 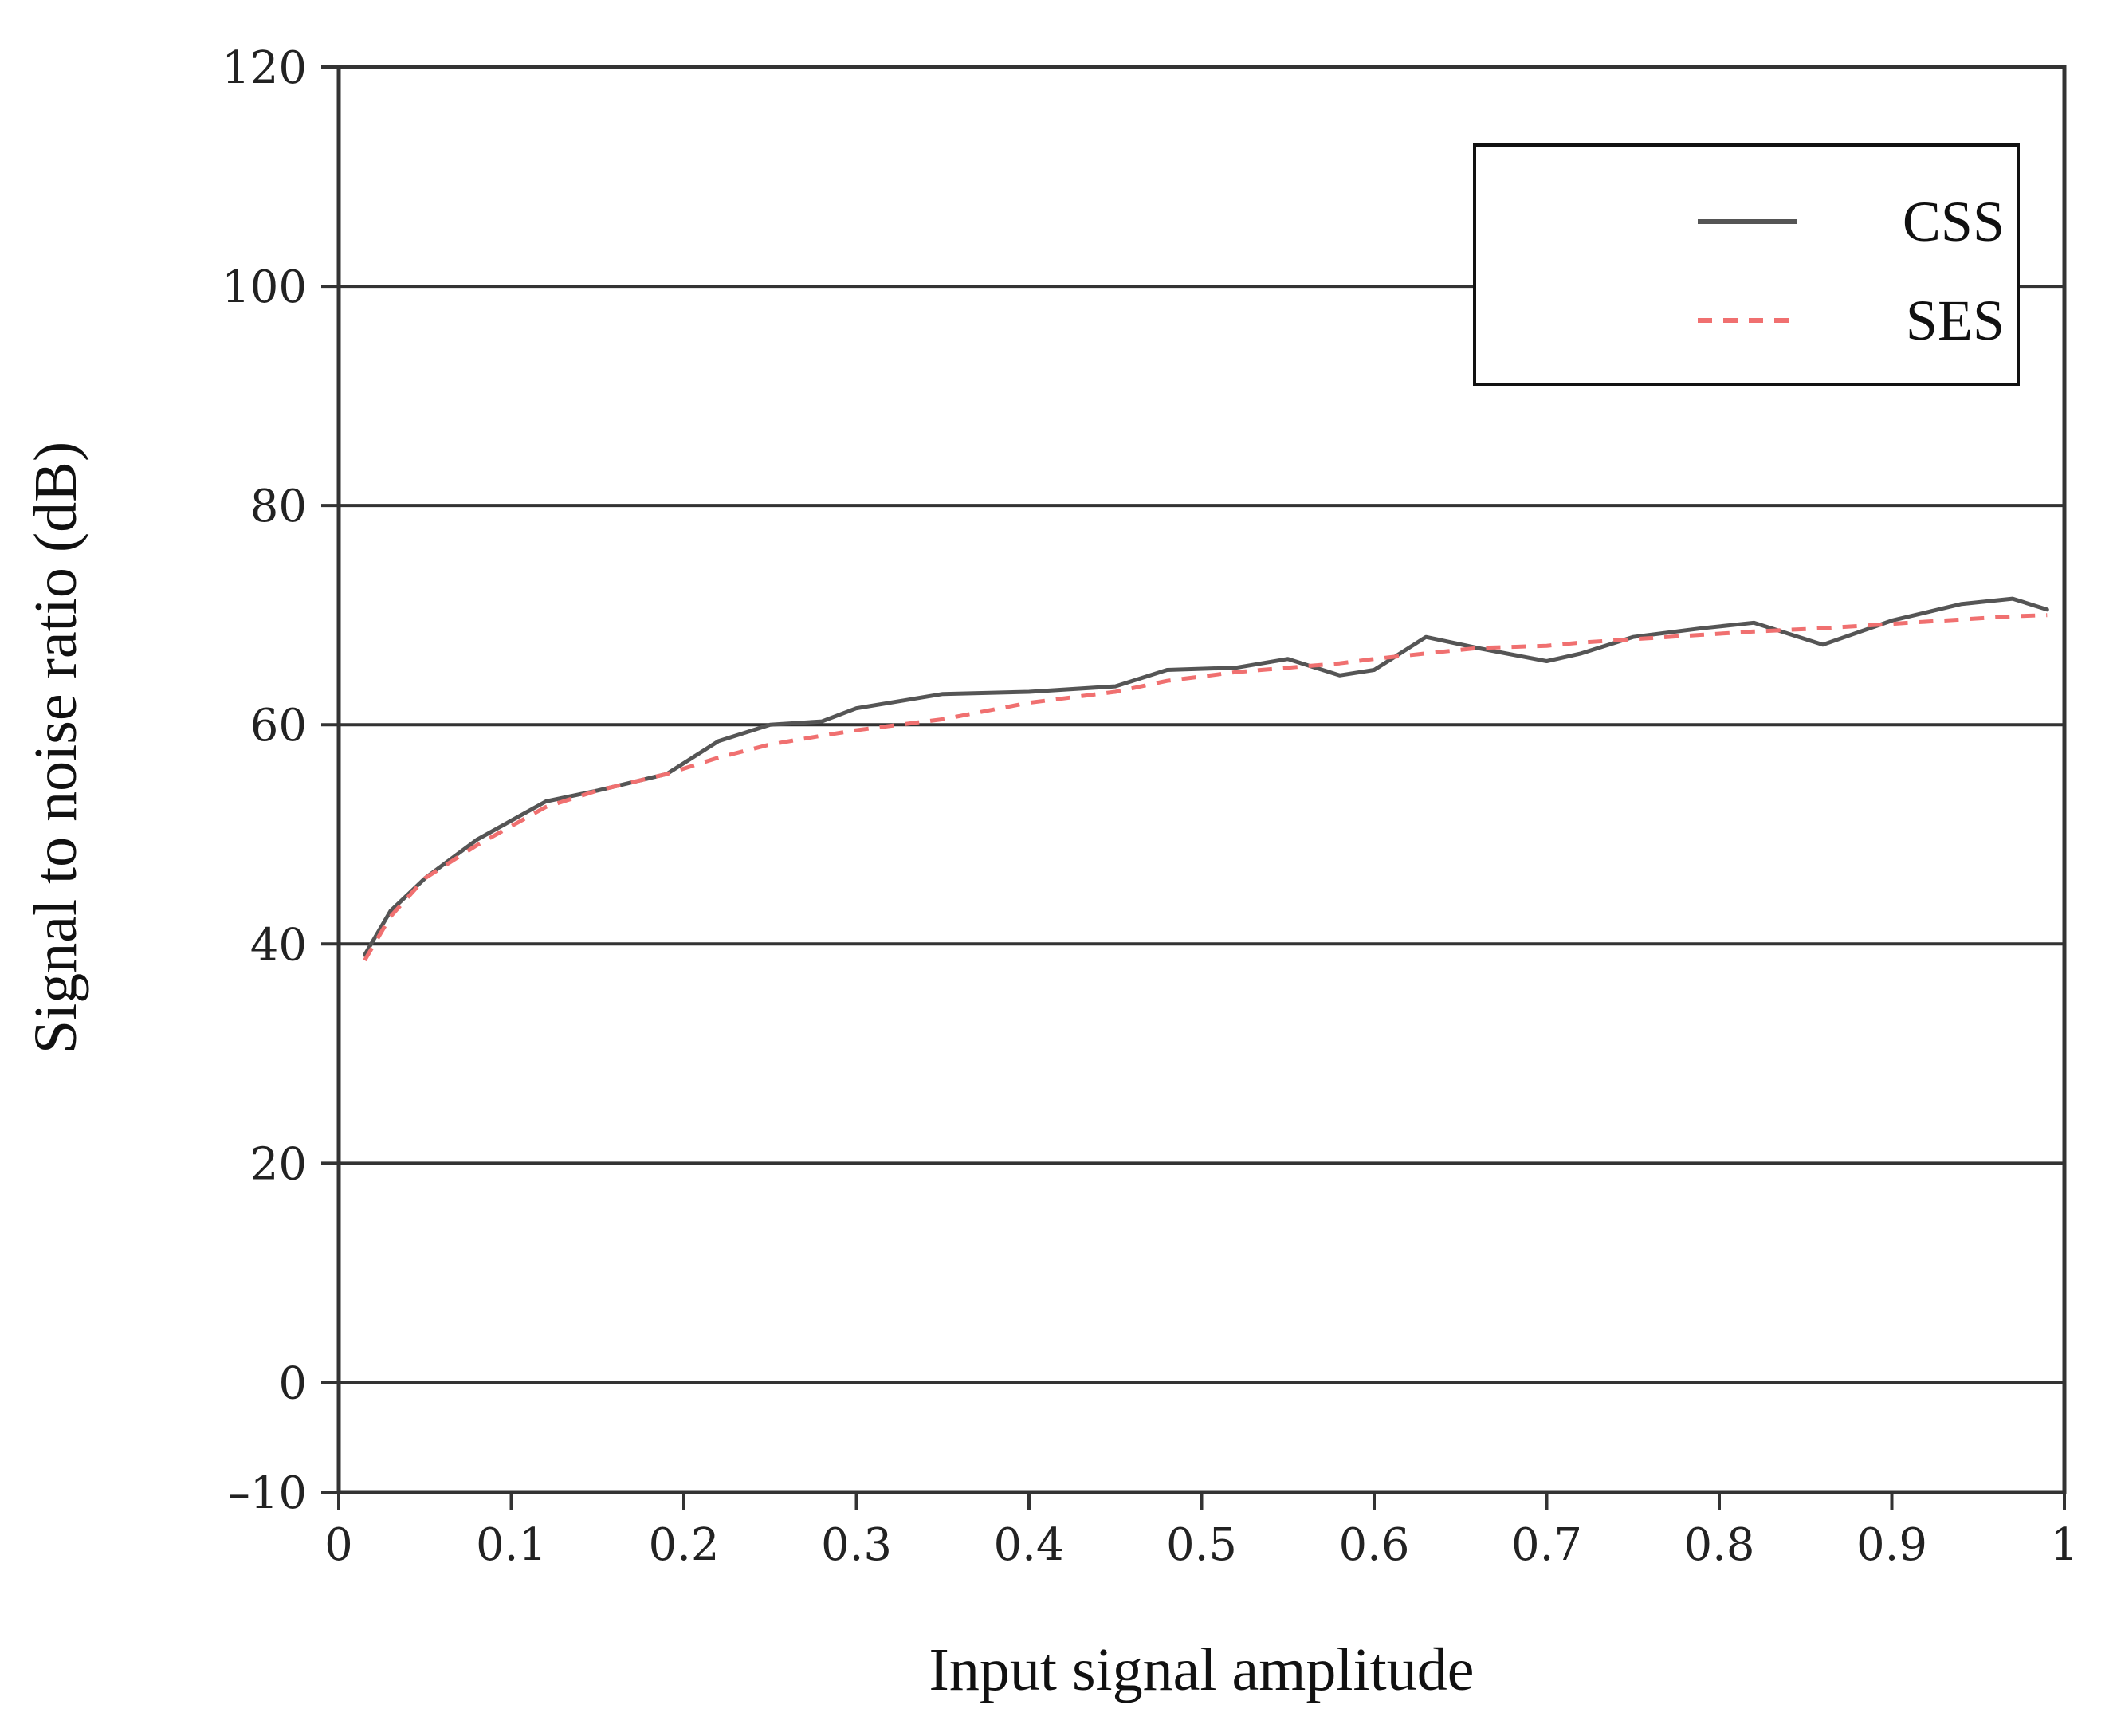 I want to click on x-tick-label-3: 0.3, so click(x=856, y=1545).